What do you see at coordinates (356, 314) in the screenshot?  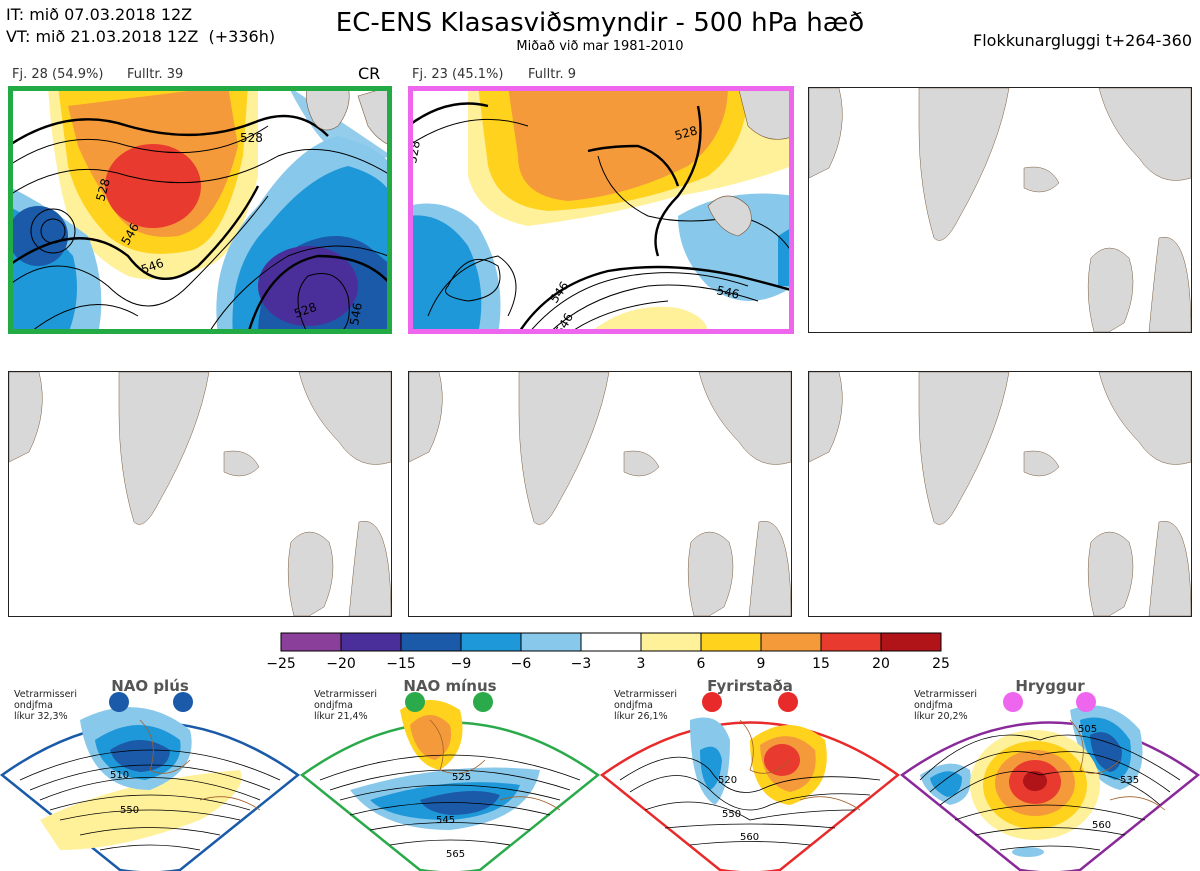 I see `cluster-1-contour-label: 546` at bounding box center [356, 314].